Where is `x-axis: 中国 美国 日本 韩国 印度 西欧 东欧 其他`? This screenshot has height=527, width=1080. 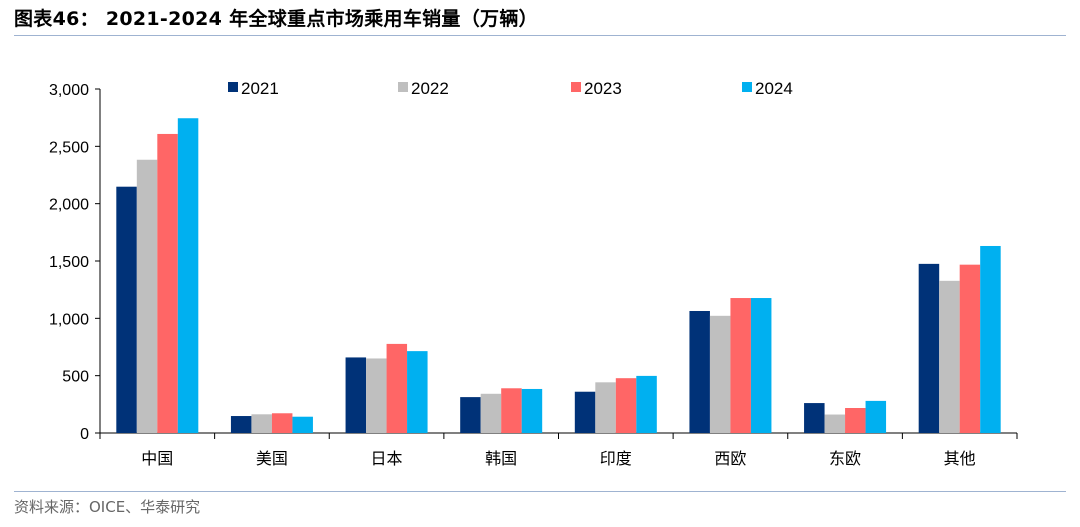
x-axis: 中国 美国 日本 韩国 印度 西欧 东欧 其他 is located at coordinates (558, 450).